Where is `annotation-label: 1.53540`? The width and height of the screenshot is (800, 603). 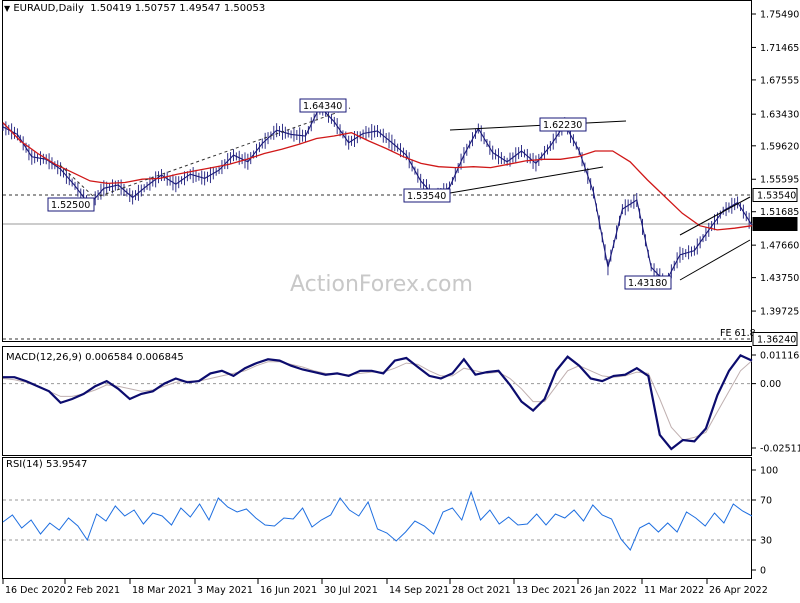
annotation-label: 1.53540 is located at coordinates (426, 196).